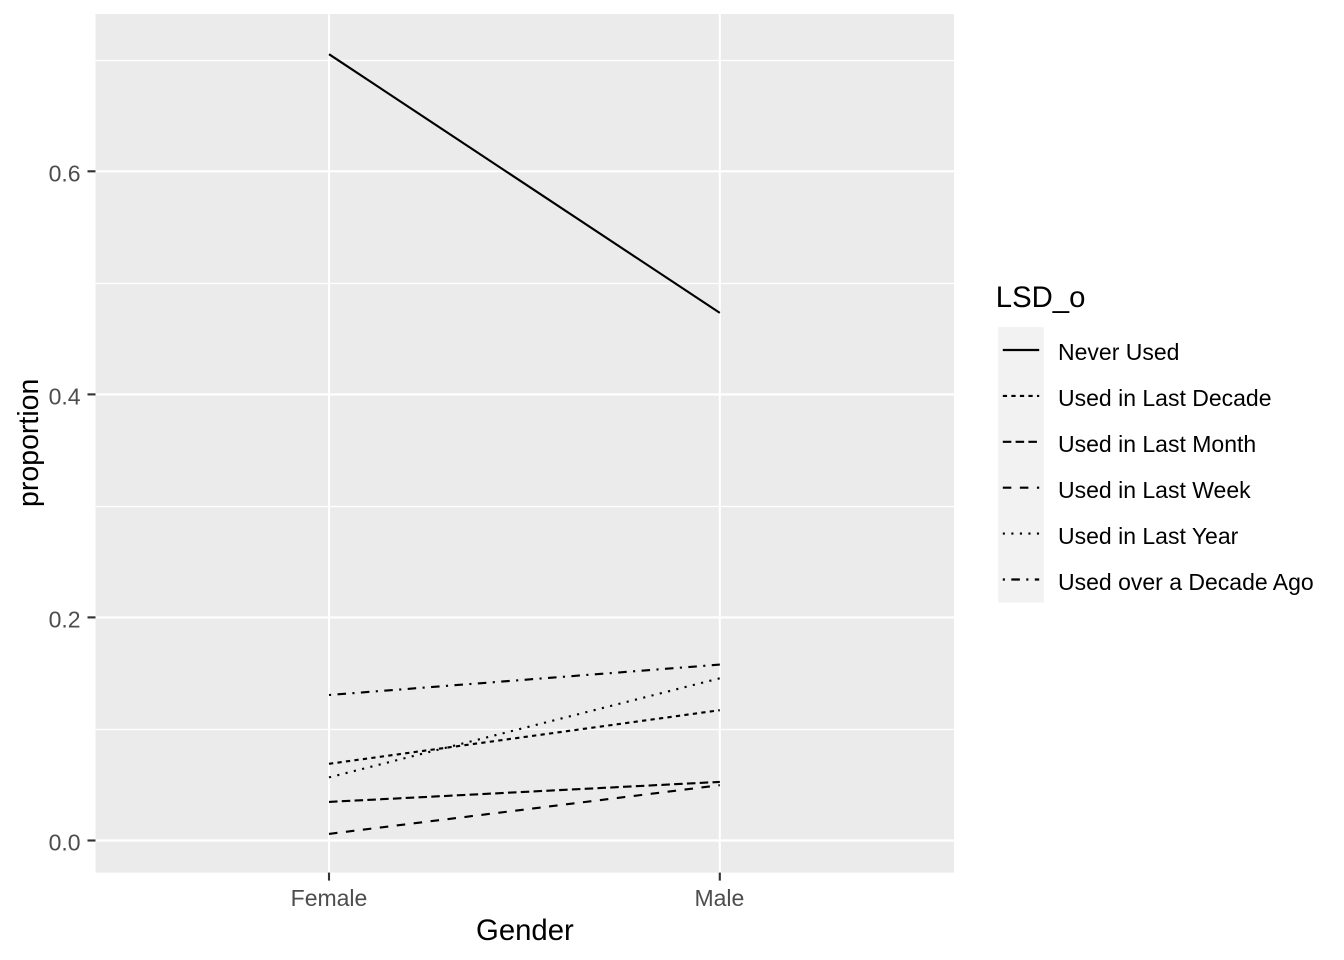 Image resolution: width=1344 pixels, height=960 pixels. Describe the element at coordinates (29, 443) in the screenshot. I see `svg-text: proportion` at that location.